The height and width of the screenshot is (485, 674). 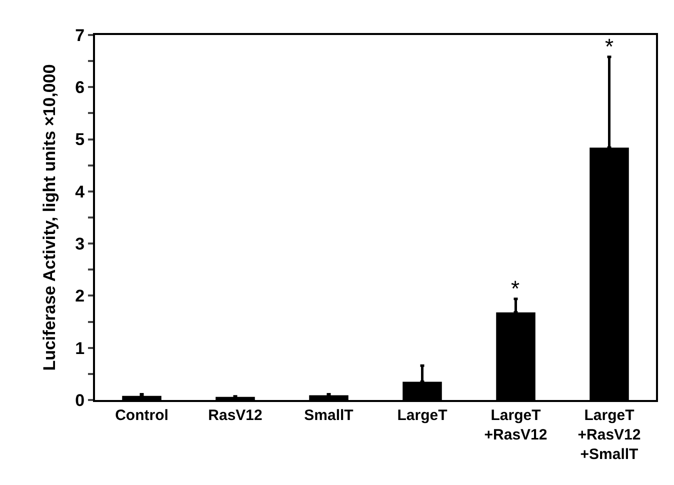 What do you see at coordinates (80, 400) in the screenshot?
I see `y-tick-label: 0` at bounding box center [80, 400].